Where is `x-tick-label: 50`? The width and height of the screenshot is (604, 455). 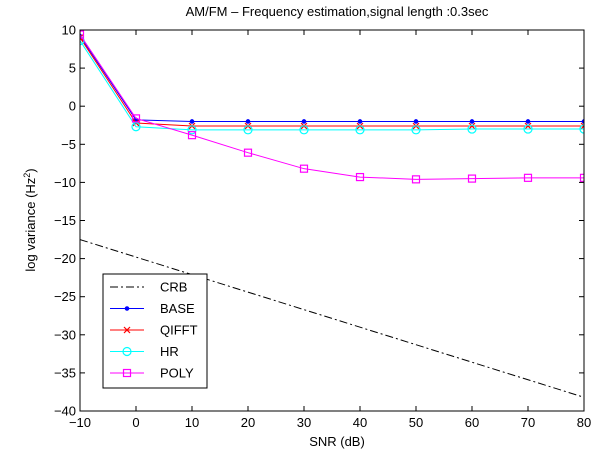
x-tick-label: 50 is located at coordinates (416, 422).